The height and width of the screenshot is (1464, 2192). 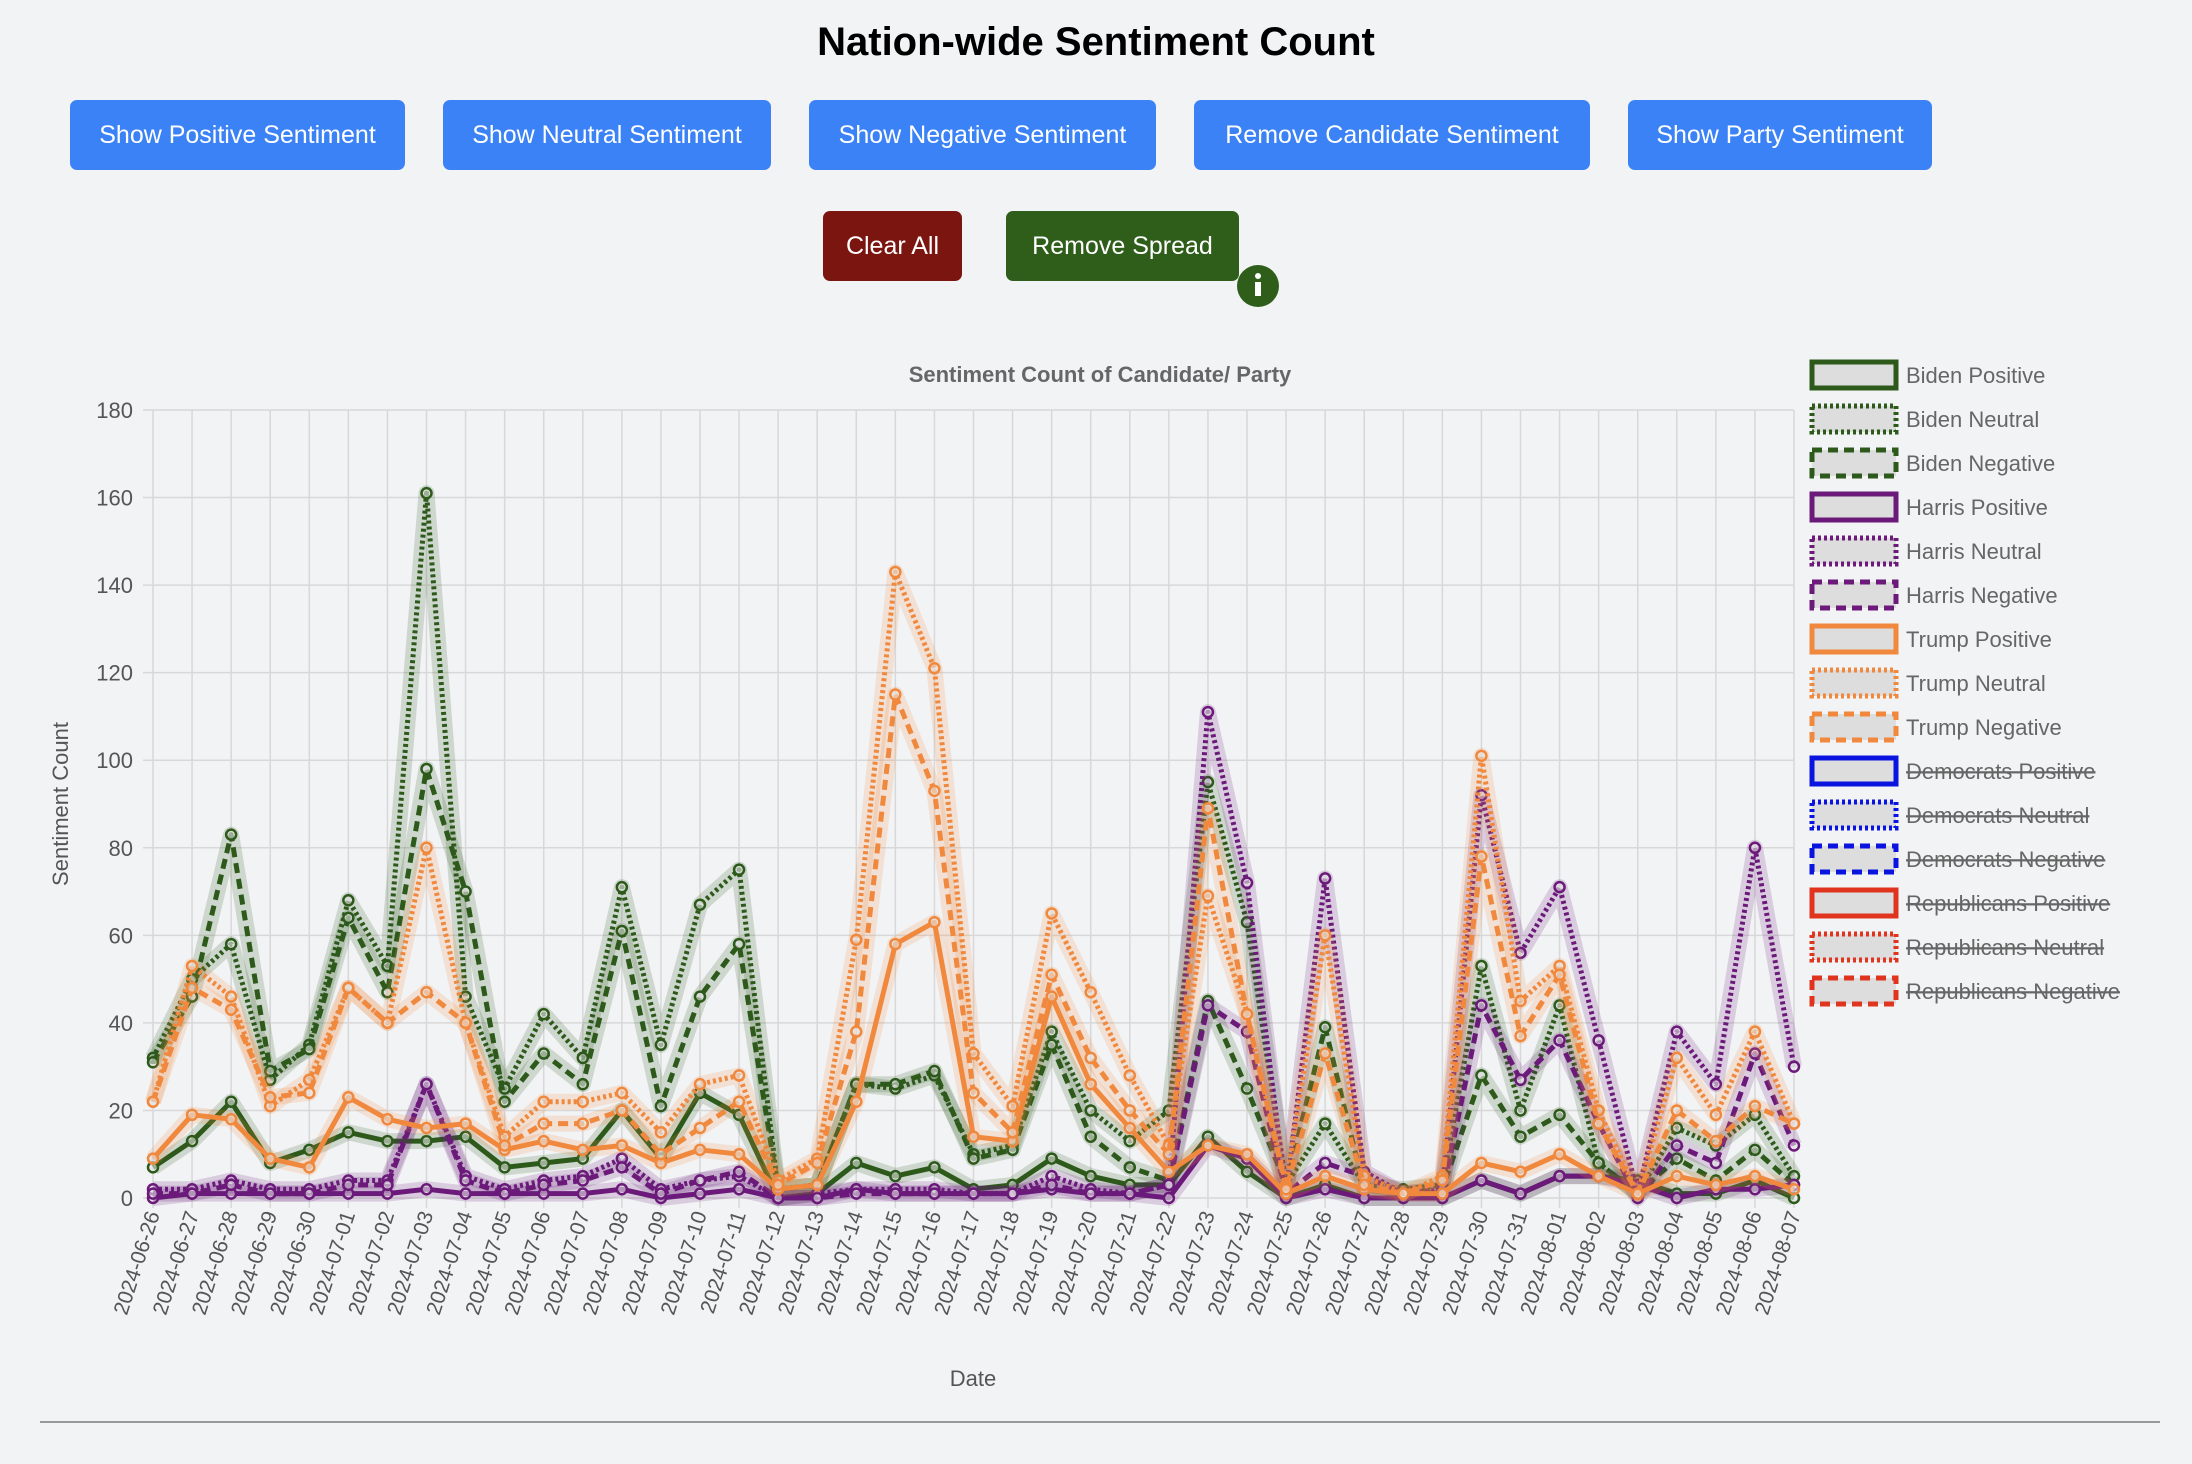 What do you see at coordinates (892, 246) in the screenshot?
I see `clear-button: Clear All` at bounding box center [892, 246].